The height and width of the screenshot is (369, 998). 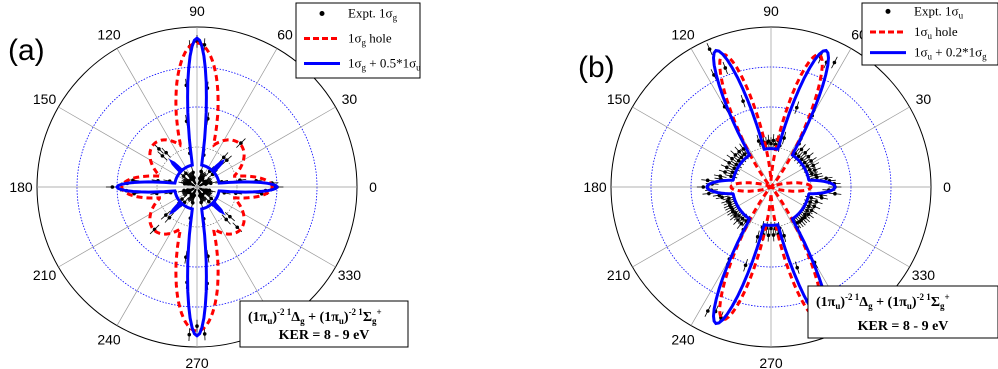 I want to click on legend-box, so click(x=929, y=34).